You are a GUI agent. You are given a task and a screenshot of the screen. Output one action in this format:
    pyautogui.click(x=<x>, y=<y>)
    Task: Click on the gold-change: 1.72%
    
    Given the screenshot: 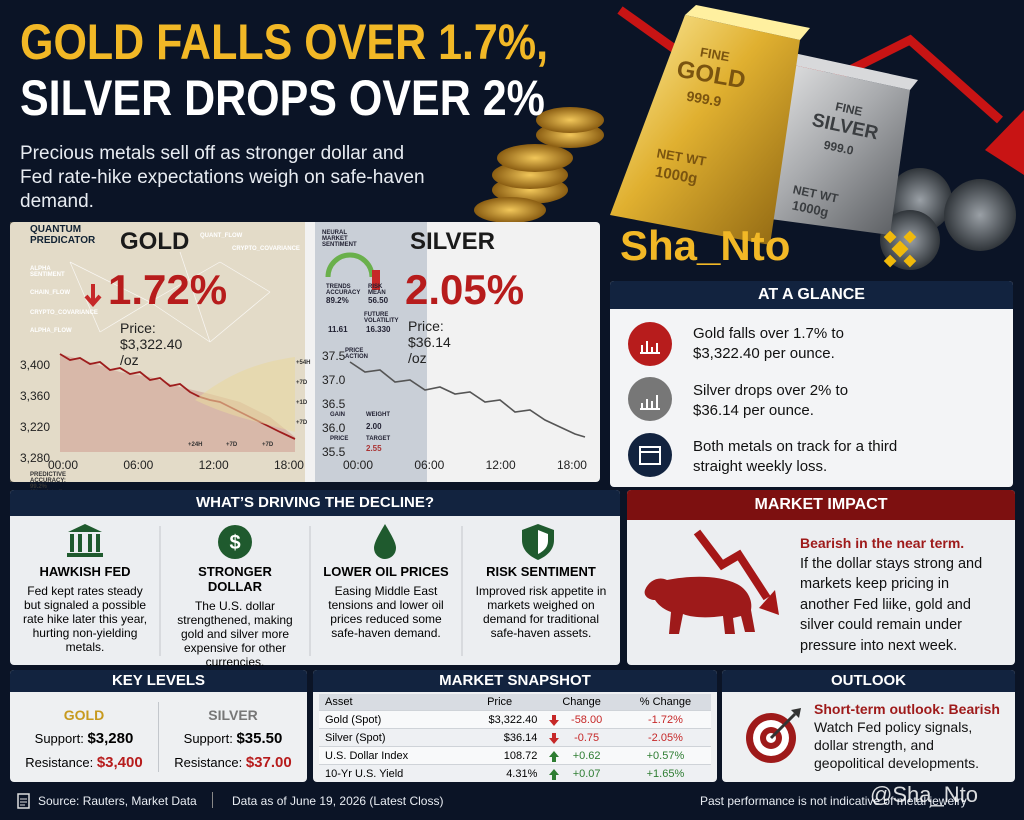 What is the action you would take?
    pyautogui.click(x=168, y=289)
    